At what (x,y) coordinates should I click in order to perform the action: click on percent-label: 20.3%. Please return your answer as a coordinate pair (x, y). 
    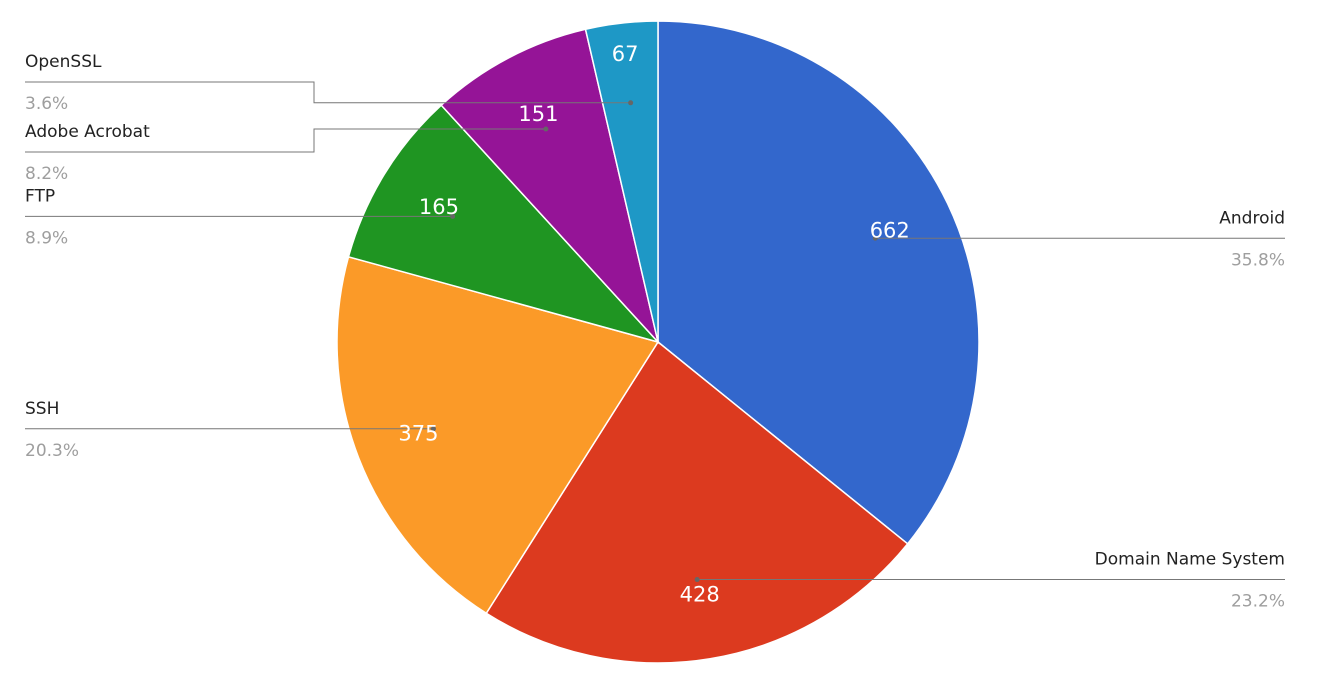
    Looking at the image, I should click on (52, 451).